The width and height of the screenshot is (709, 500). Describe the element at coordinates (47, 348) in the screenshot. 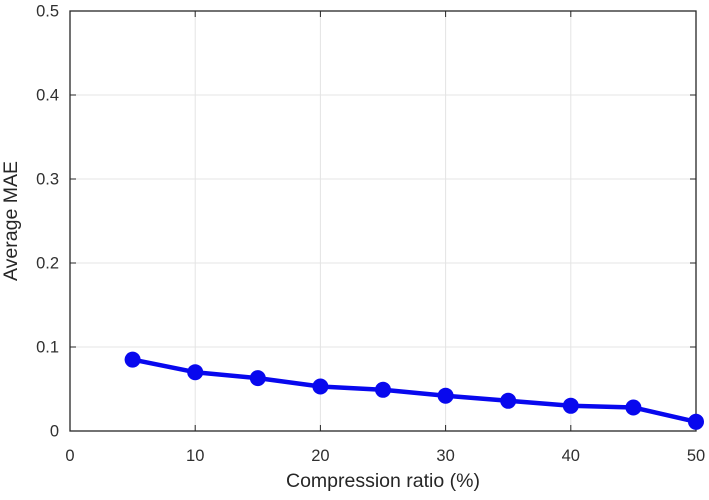

I see `y-tick-label: 0.1` at that location.